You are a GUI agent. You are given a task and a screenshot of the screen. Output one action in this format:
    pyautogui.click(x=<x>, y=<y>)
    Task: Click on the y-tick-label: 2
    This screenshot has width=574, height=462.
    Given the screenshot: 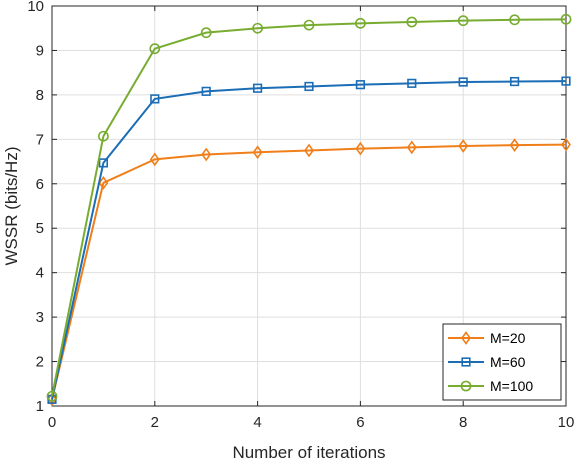 What is the action you would take?
    pyautogui.click(x=40, y=362)
    